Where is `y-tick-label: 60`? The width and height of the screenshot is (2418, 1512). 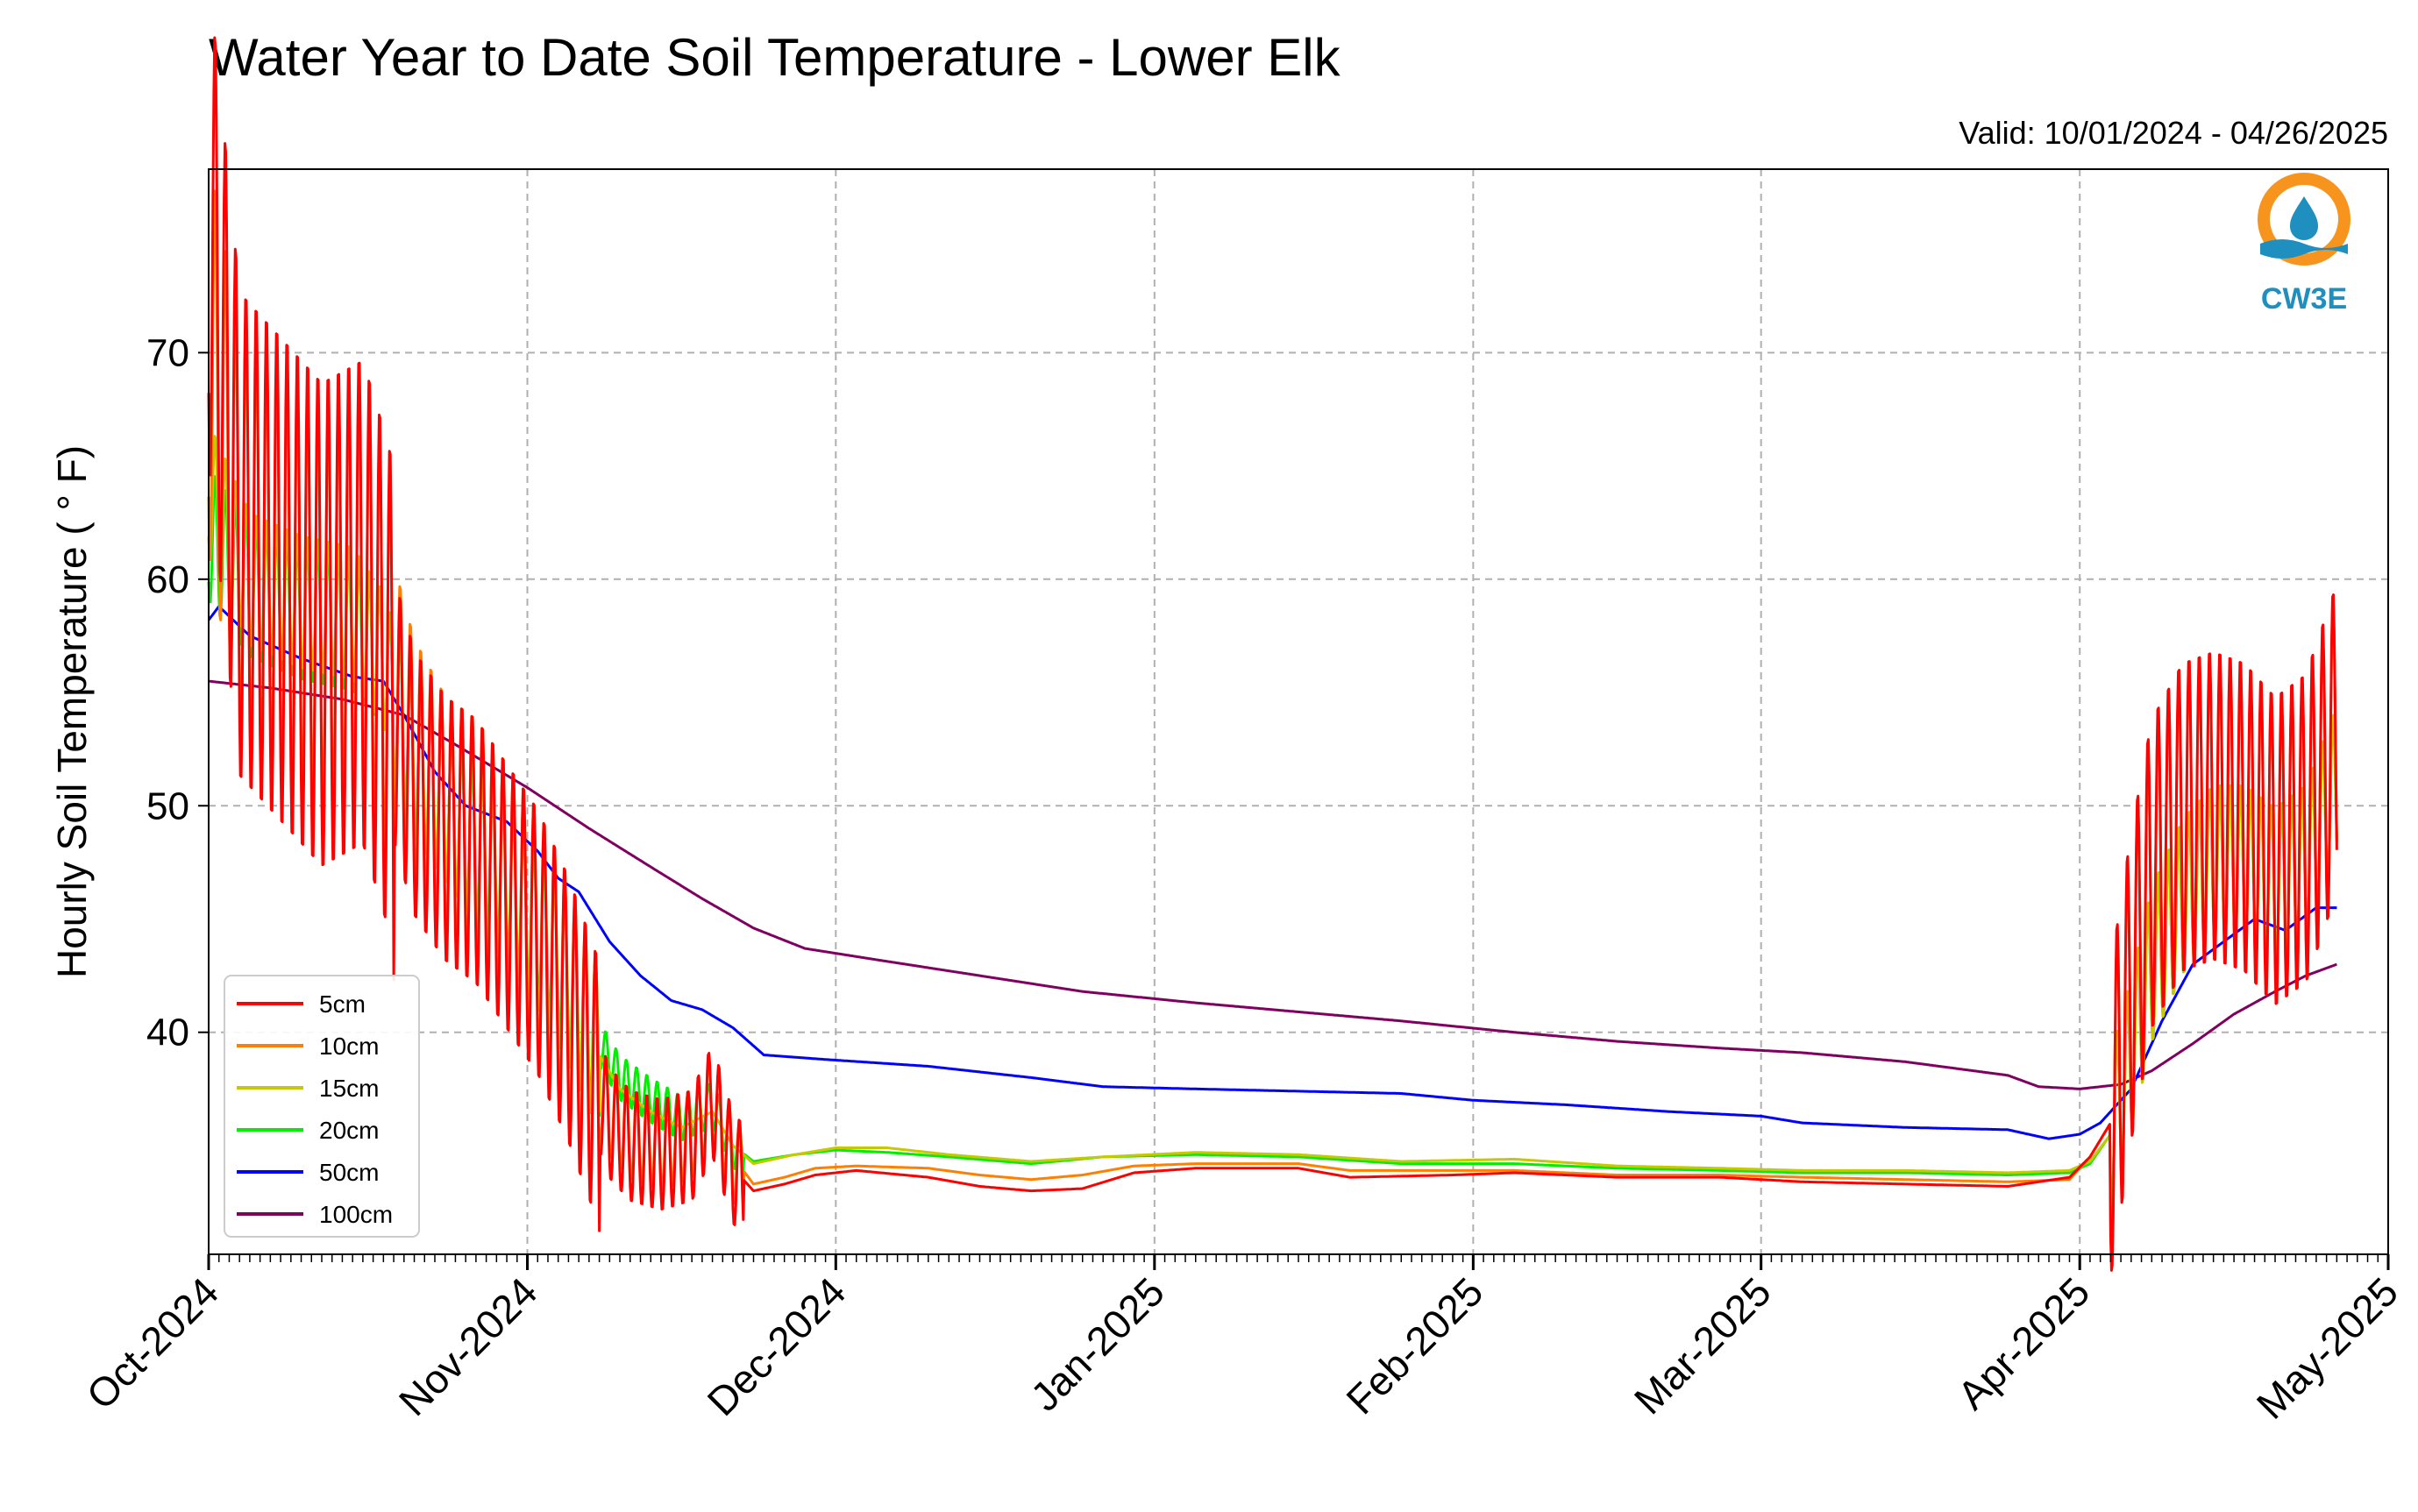 y-tick-label: 60 is located at coordinates (167, 579).